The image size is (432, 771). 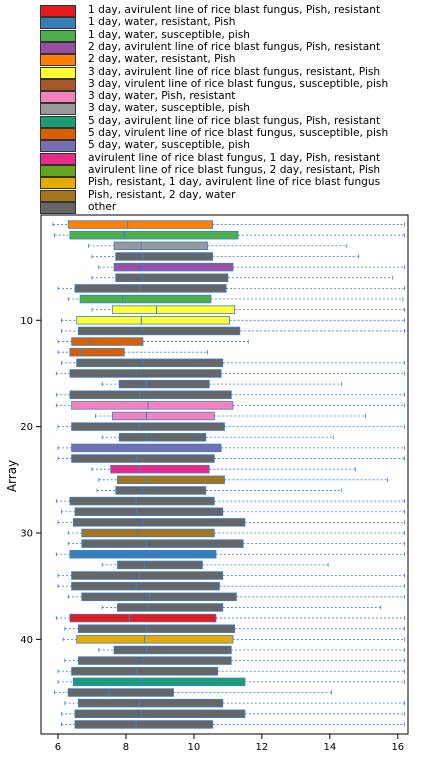 I want to click on x-tick-label: 14, so click(x=329, y=747).